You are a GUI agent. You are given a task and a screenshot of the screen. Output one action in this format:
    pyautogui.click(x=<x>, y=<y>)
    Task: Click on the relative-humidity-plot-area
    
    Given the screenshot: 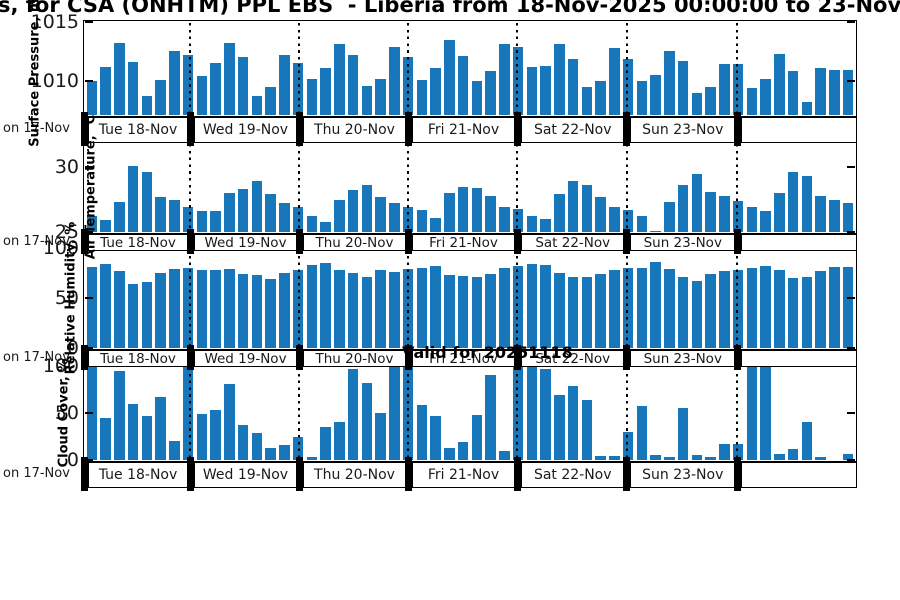 What is the action you would take?
    pyautogui.click(x=470, y=298)
    